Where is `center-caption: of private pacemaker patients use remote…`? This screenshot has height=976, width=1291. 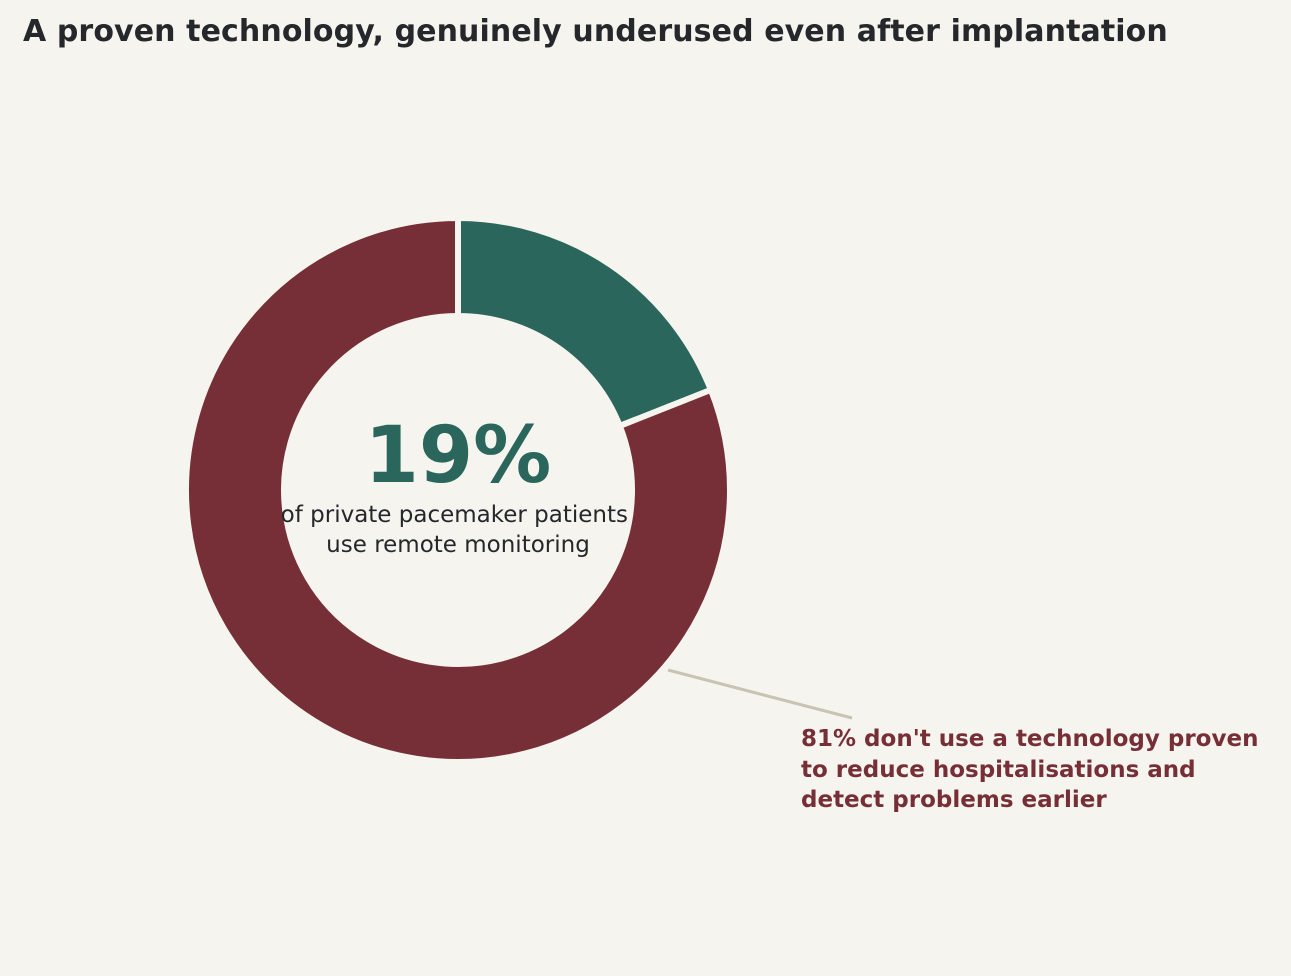
center-caption: of private pacemaker patients use remote… is located at coordinates (458, 530).